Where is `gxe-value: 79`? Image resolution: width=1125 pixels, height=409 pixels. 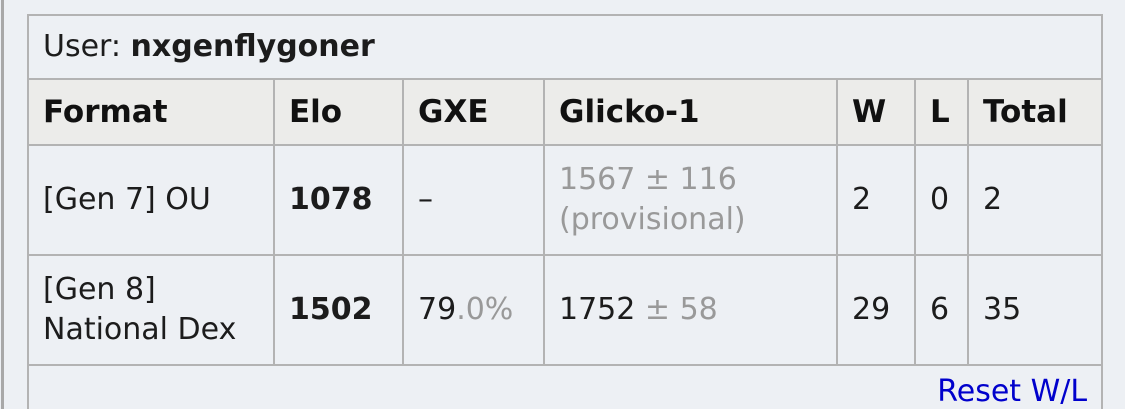
gxe-value: 79 is located at coordinates (437, 310).